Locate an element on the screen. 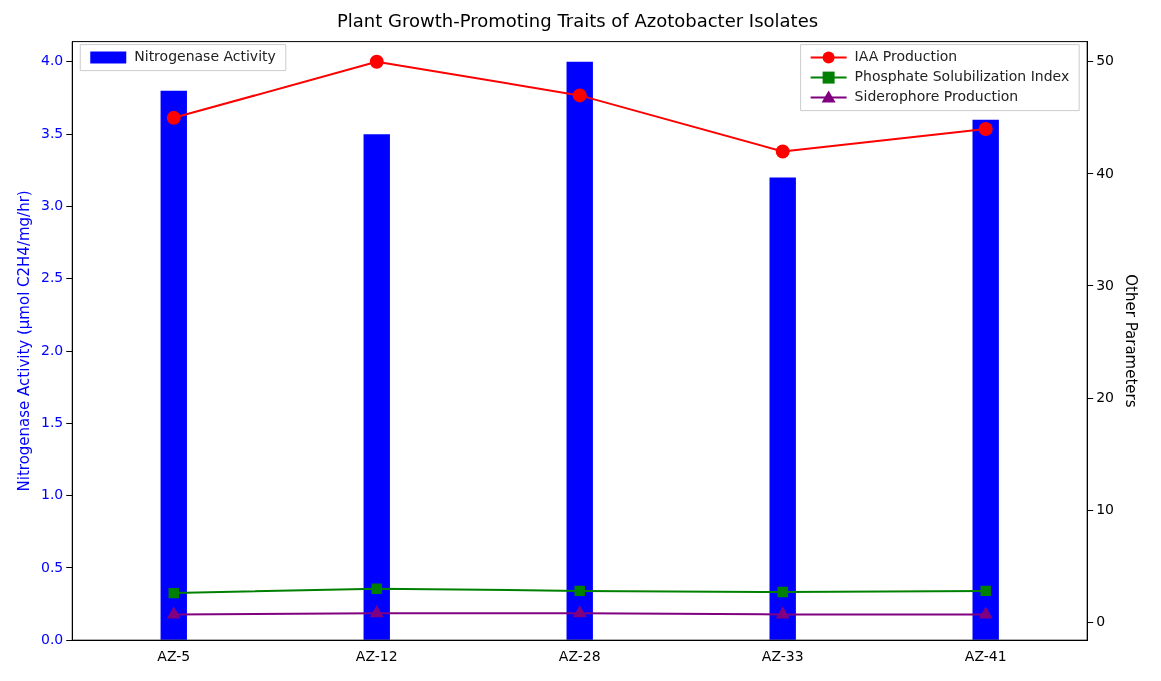  x-tick-label: AZ-5 is located at coordinates (174, 656).